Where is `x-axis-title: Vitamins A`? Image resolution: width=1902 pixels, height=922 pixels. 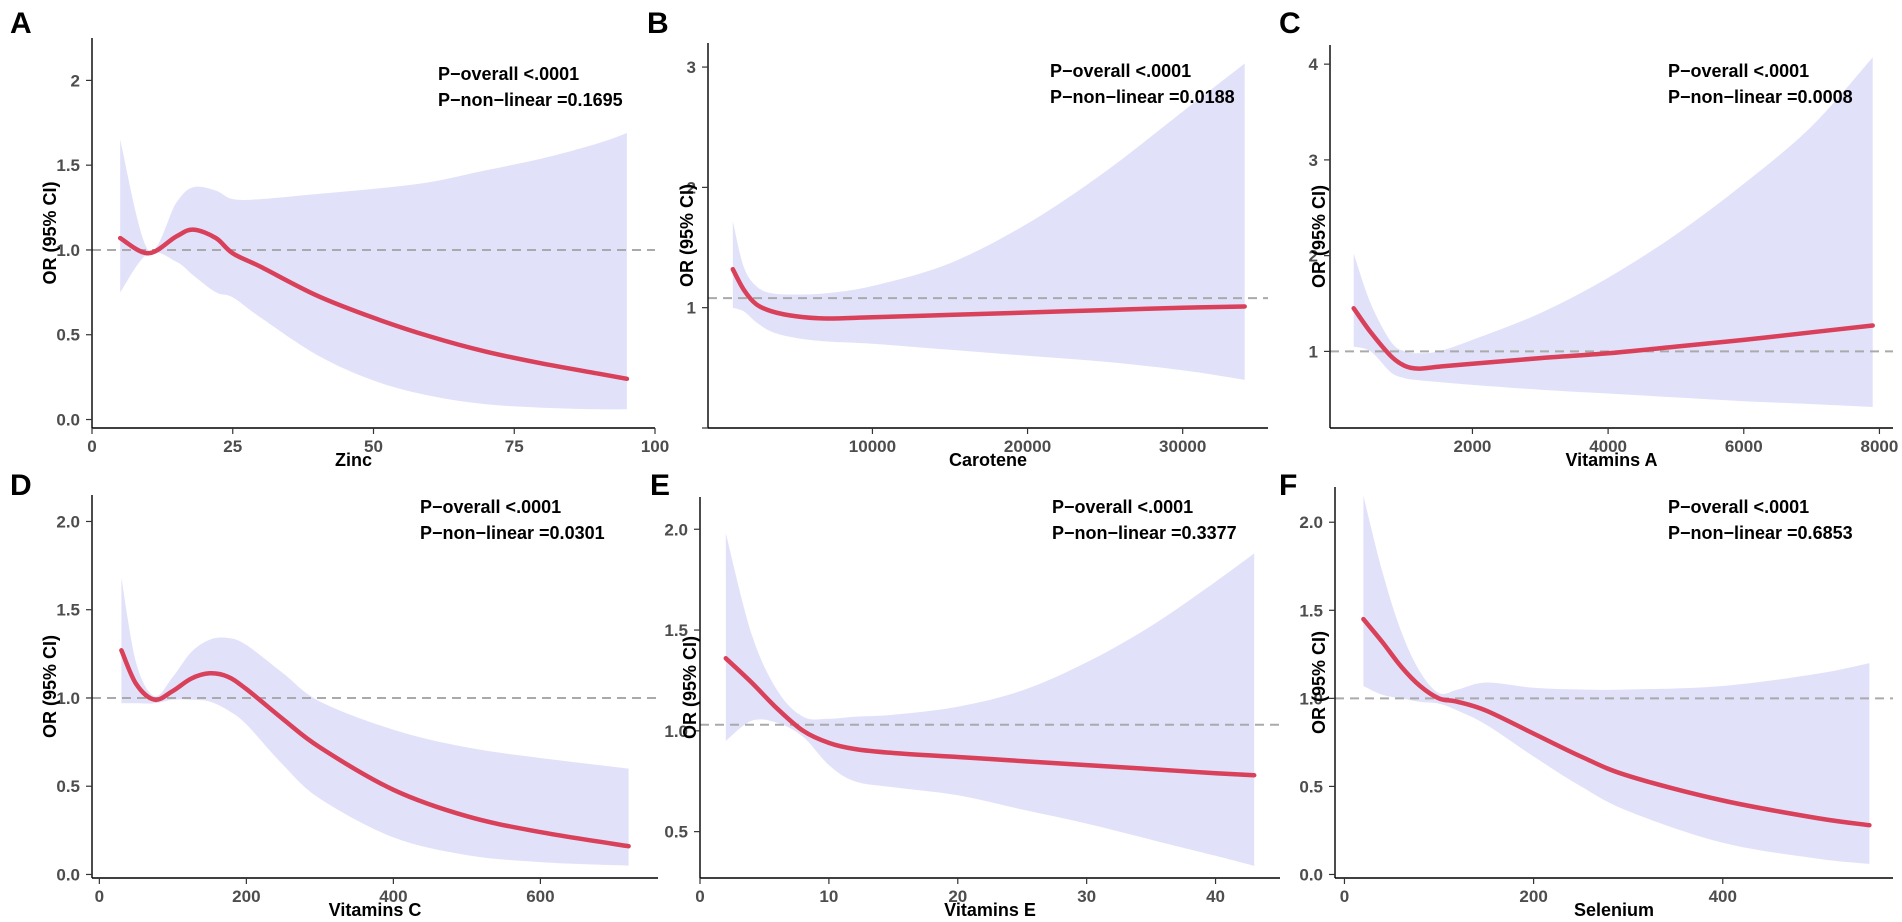 x-axis-title: Vitamins A is located at coordinates (1611, 460).